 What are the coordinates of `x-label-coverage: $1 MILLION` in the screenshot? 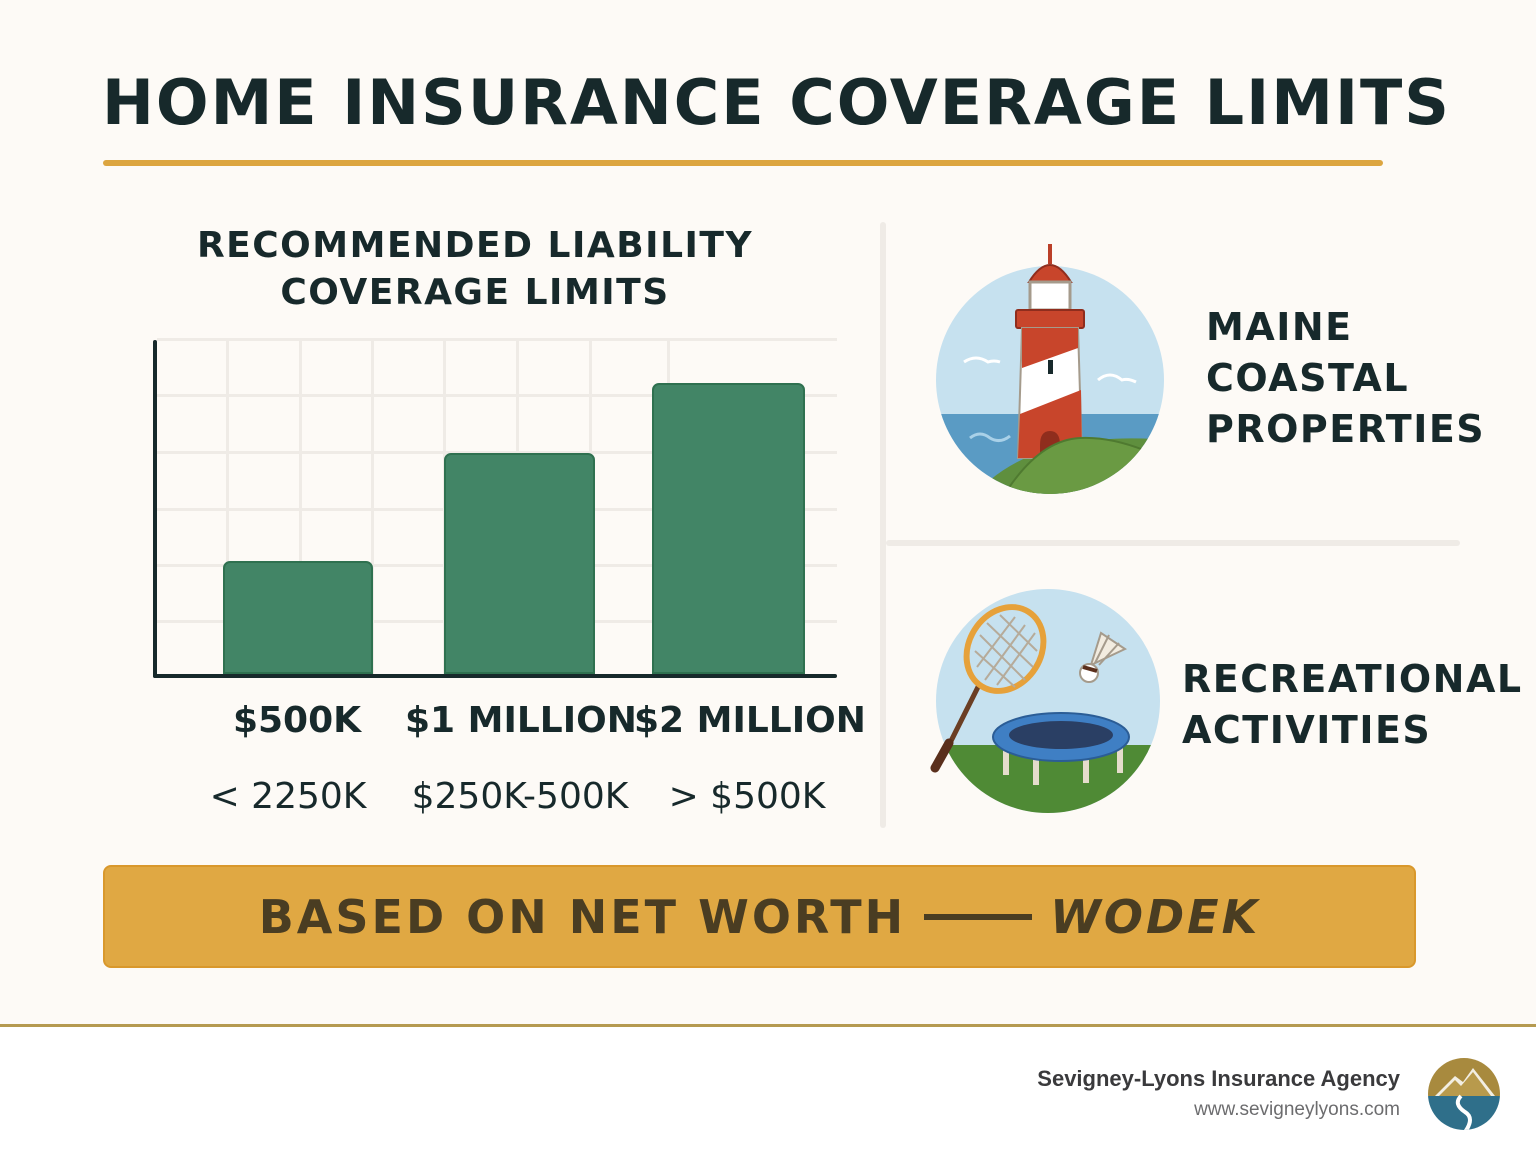 It's located at (521, 720).